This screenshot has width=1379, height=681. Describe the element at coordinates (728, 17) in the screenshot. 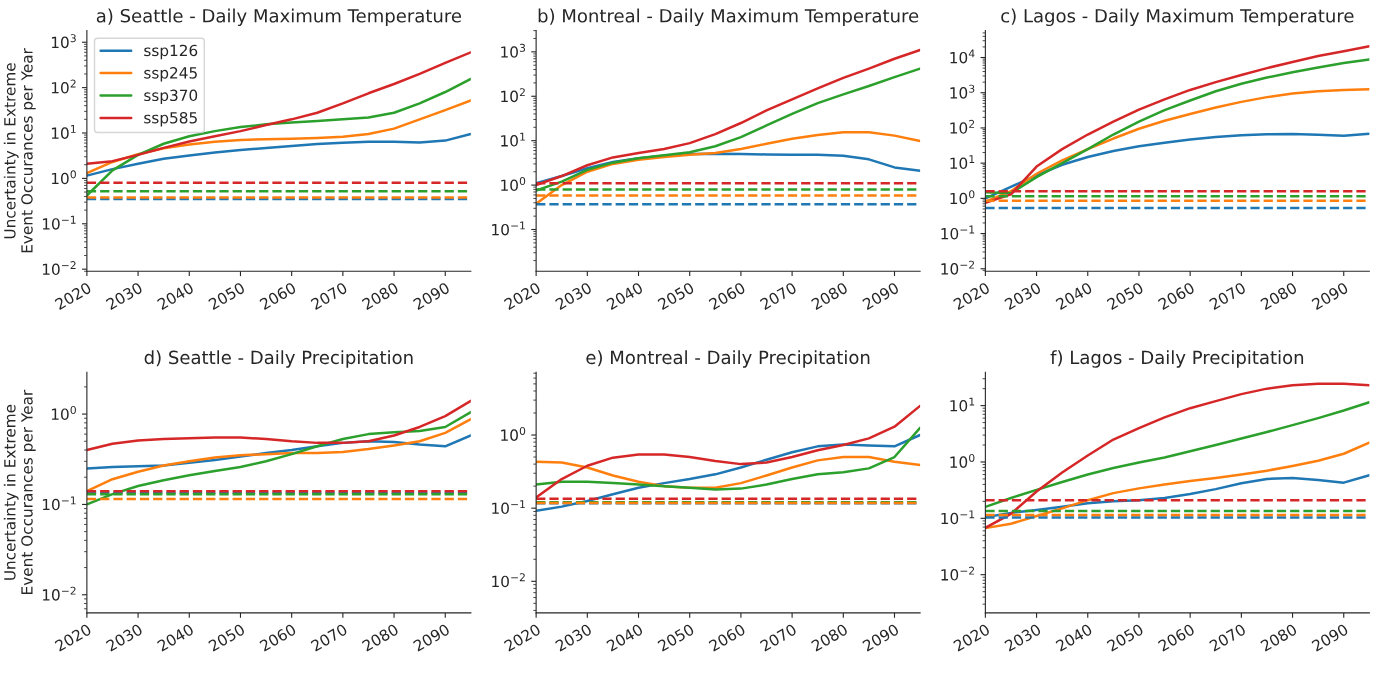

I see `chart-title: b) Montreal - Daily Maximum Temperature` at that location.